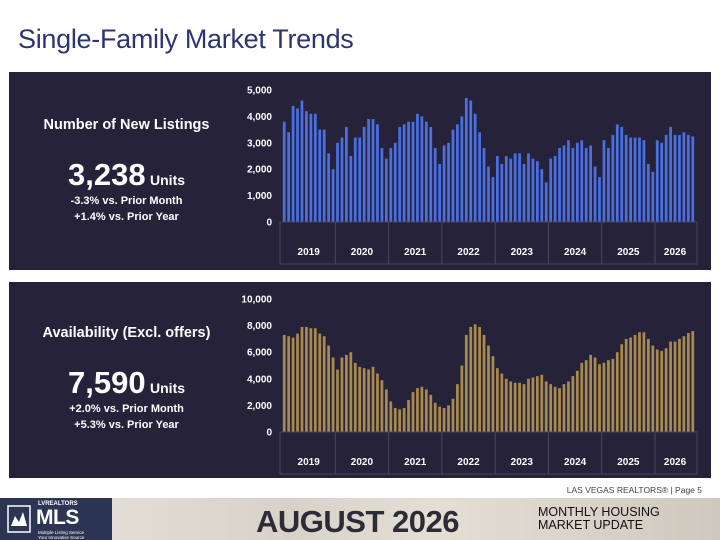  What do you see at coordinates (599, 519) in the screenshot?
I see `footer-update: MONTHLY HOUSING MARKET UPDATE` at bounding box center [599, 519].